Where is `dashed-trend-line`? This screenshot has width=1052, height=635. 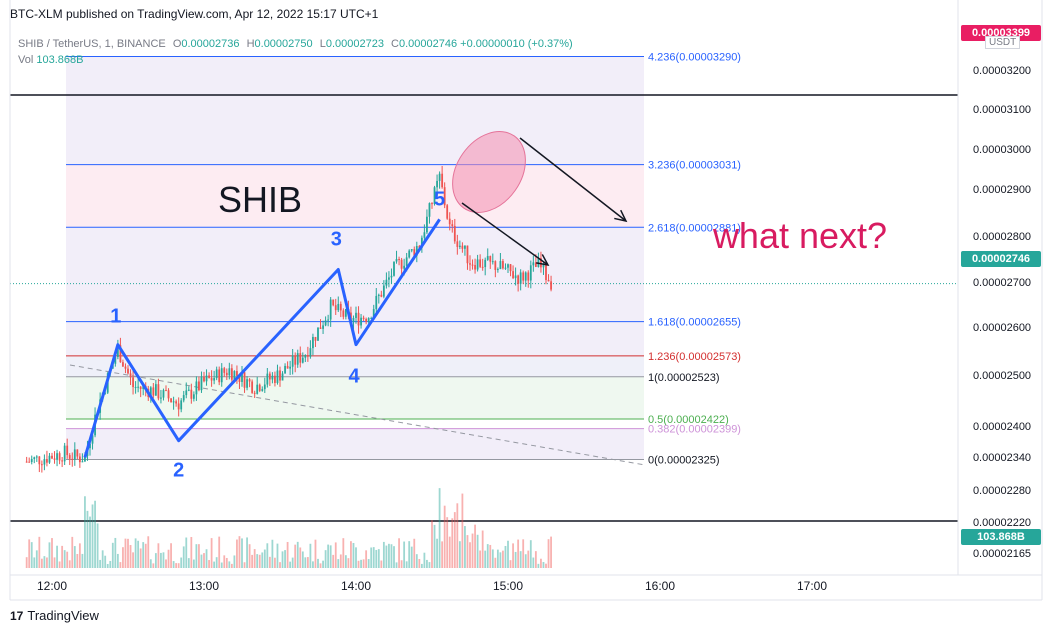 dashed-trend-line is located at coordinates (357, 415).